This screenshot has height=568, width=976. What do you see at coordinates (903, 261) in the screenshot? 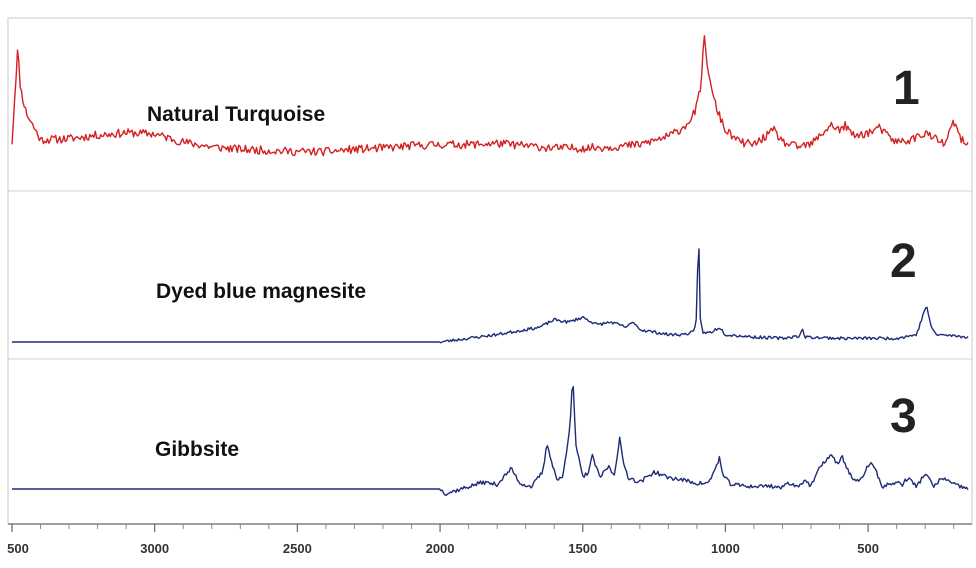
I see `series-number-2: 2` at bounding box center [903, 261].